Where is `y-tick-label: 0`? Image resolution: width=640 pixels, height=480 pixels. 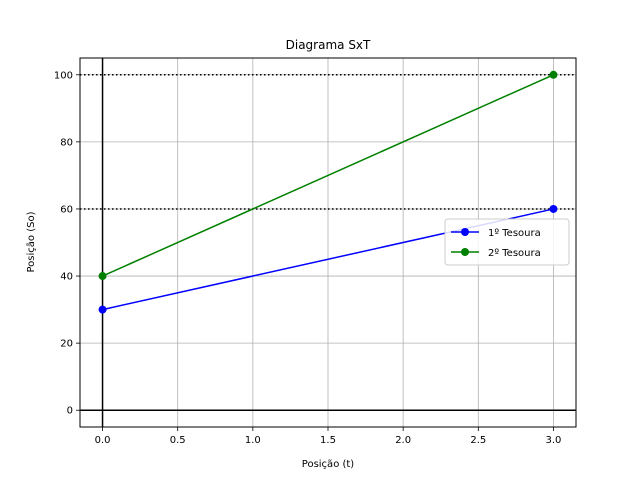
y-tick-label: 0 is located at coordinates (70, 411).